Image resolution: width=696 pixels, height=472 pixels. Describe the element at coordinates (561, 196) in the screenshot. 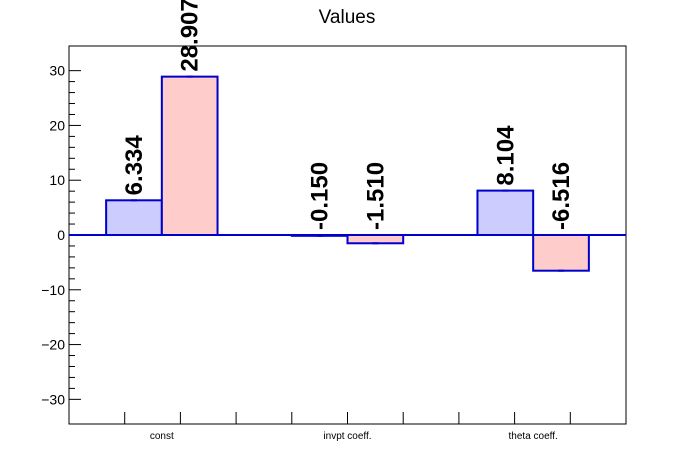

I see `data-label: -6.516` at that location.